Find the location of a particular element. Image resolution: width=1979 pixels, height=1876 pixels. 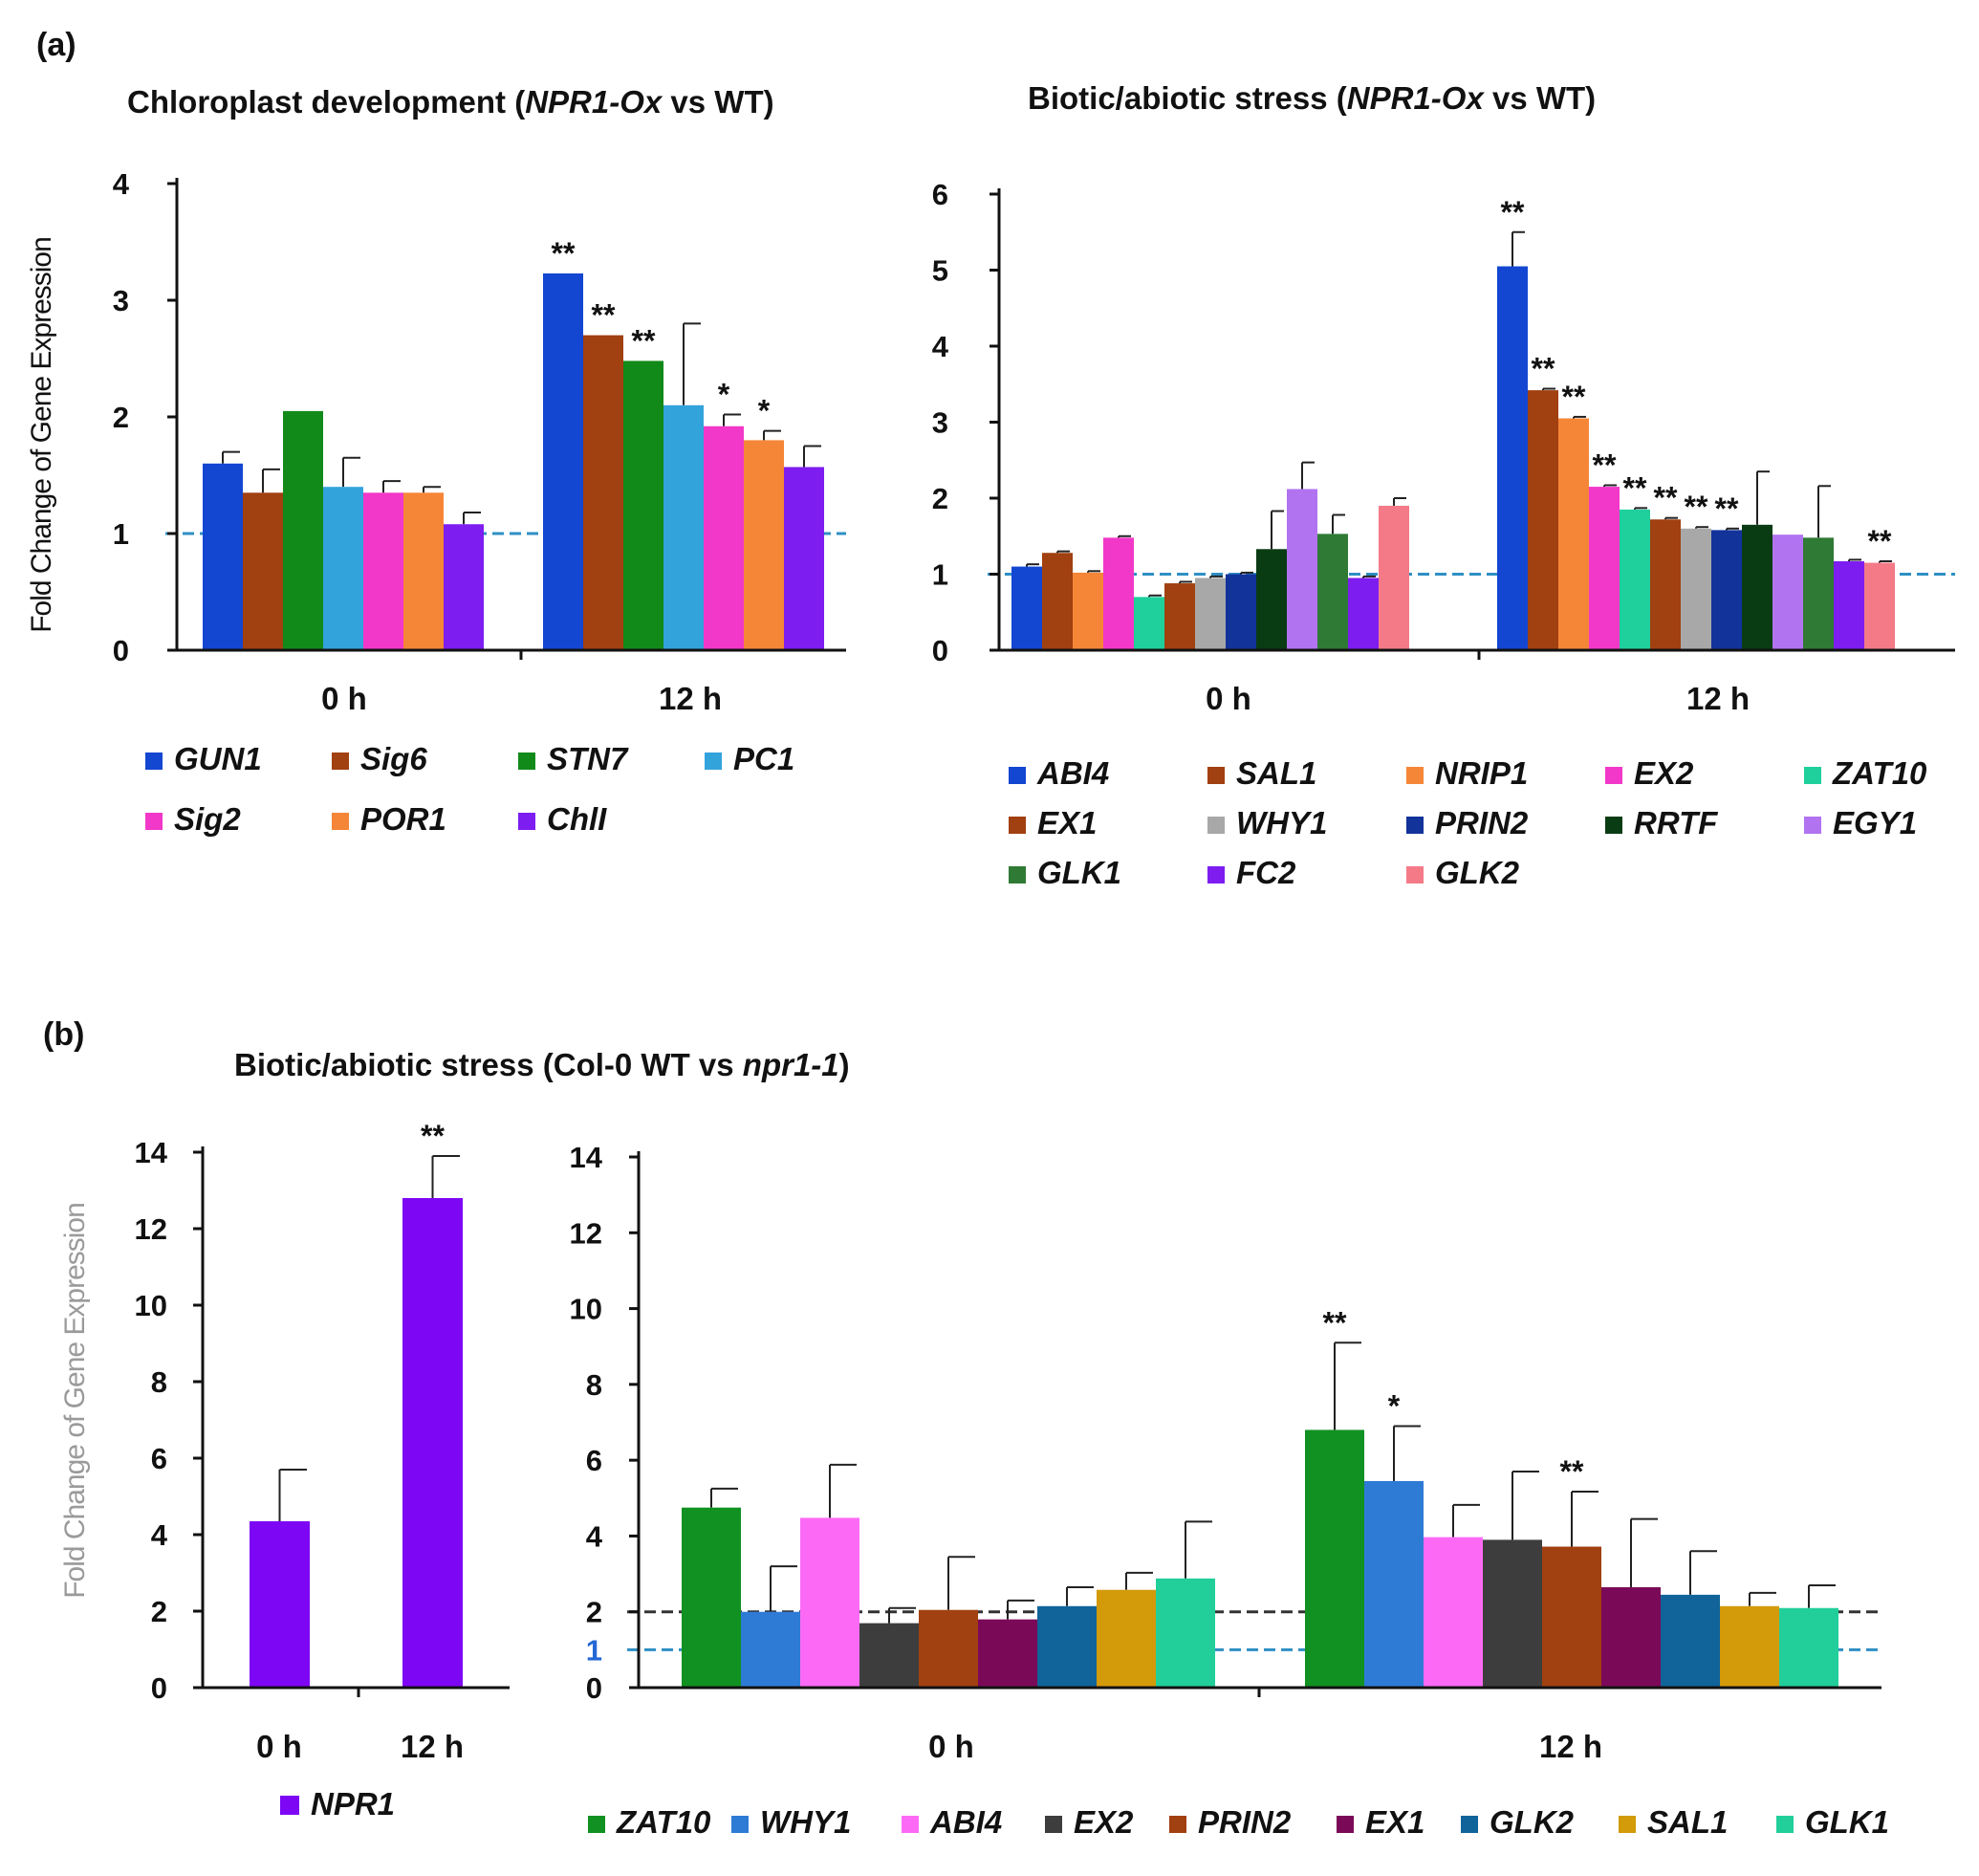

legend-swatch-egy1 is located at coordinates (1812, 825).